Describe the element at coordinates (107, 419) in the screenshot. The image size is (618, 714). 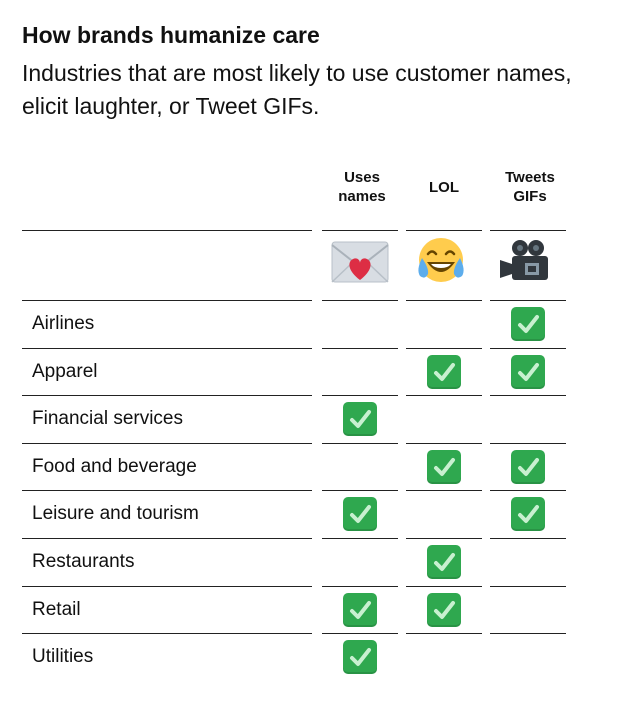
I see `row-label: Financial services` at that location.